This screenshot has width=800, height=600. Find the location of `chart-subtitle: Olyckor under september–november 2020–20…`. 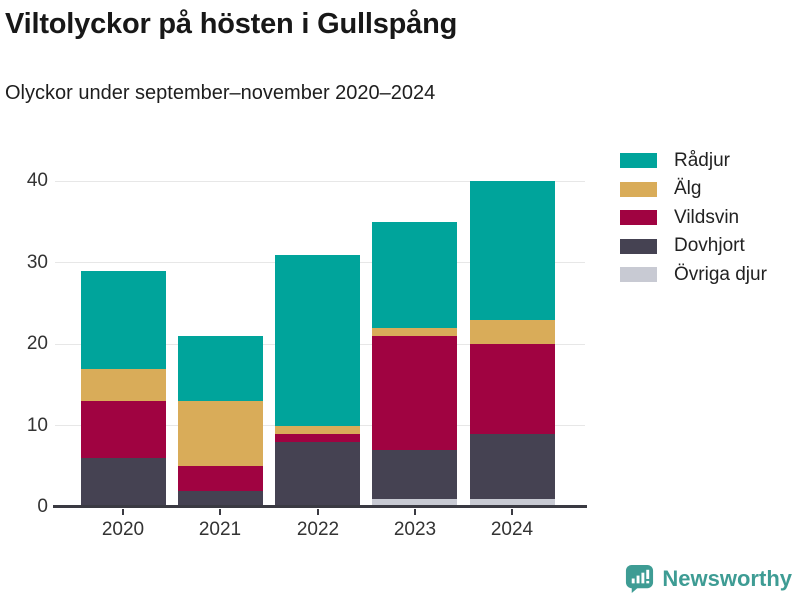

chart-subtitle: Olyckor under september–november 2020–20… is located at coordinates (220, 93).